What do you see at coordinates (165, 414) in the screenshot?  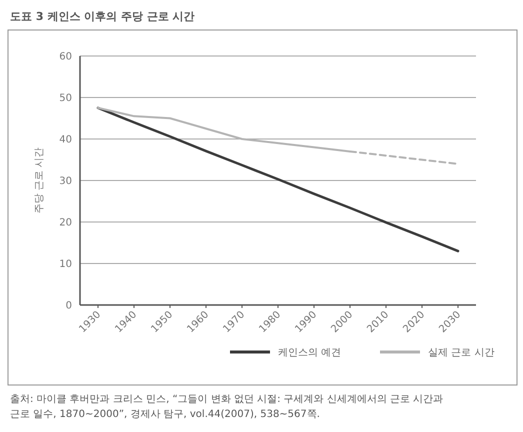 I see `text: 근로 일수, 1870~2000”, 경제사 탐구, vol.44(2007), 538~567쪽.` at bounding box center [165, 414].